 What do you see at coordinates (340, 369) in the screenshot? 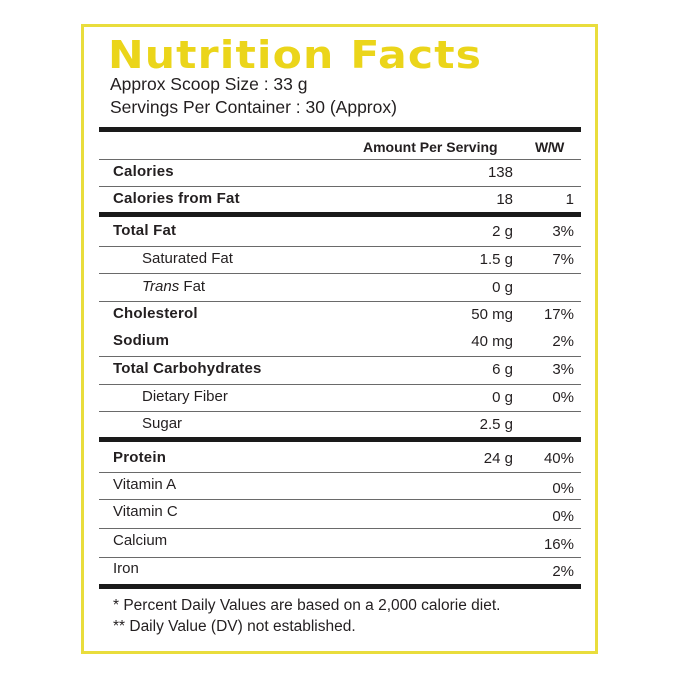
I see `nutrient-row-total-carbohydrates: Total Carbohydrates 6 g 3%` at bounding box center [340, 369].